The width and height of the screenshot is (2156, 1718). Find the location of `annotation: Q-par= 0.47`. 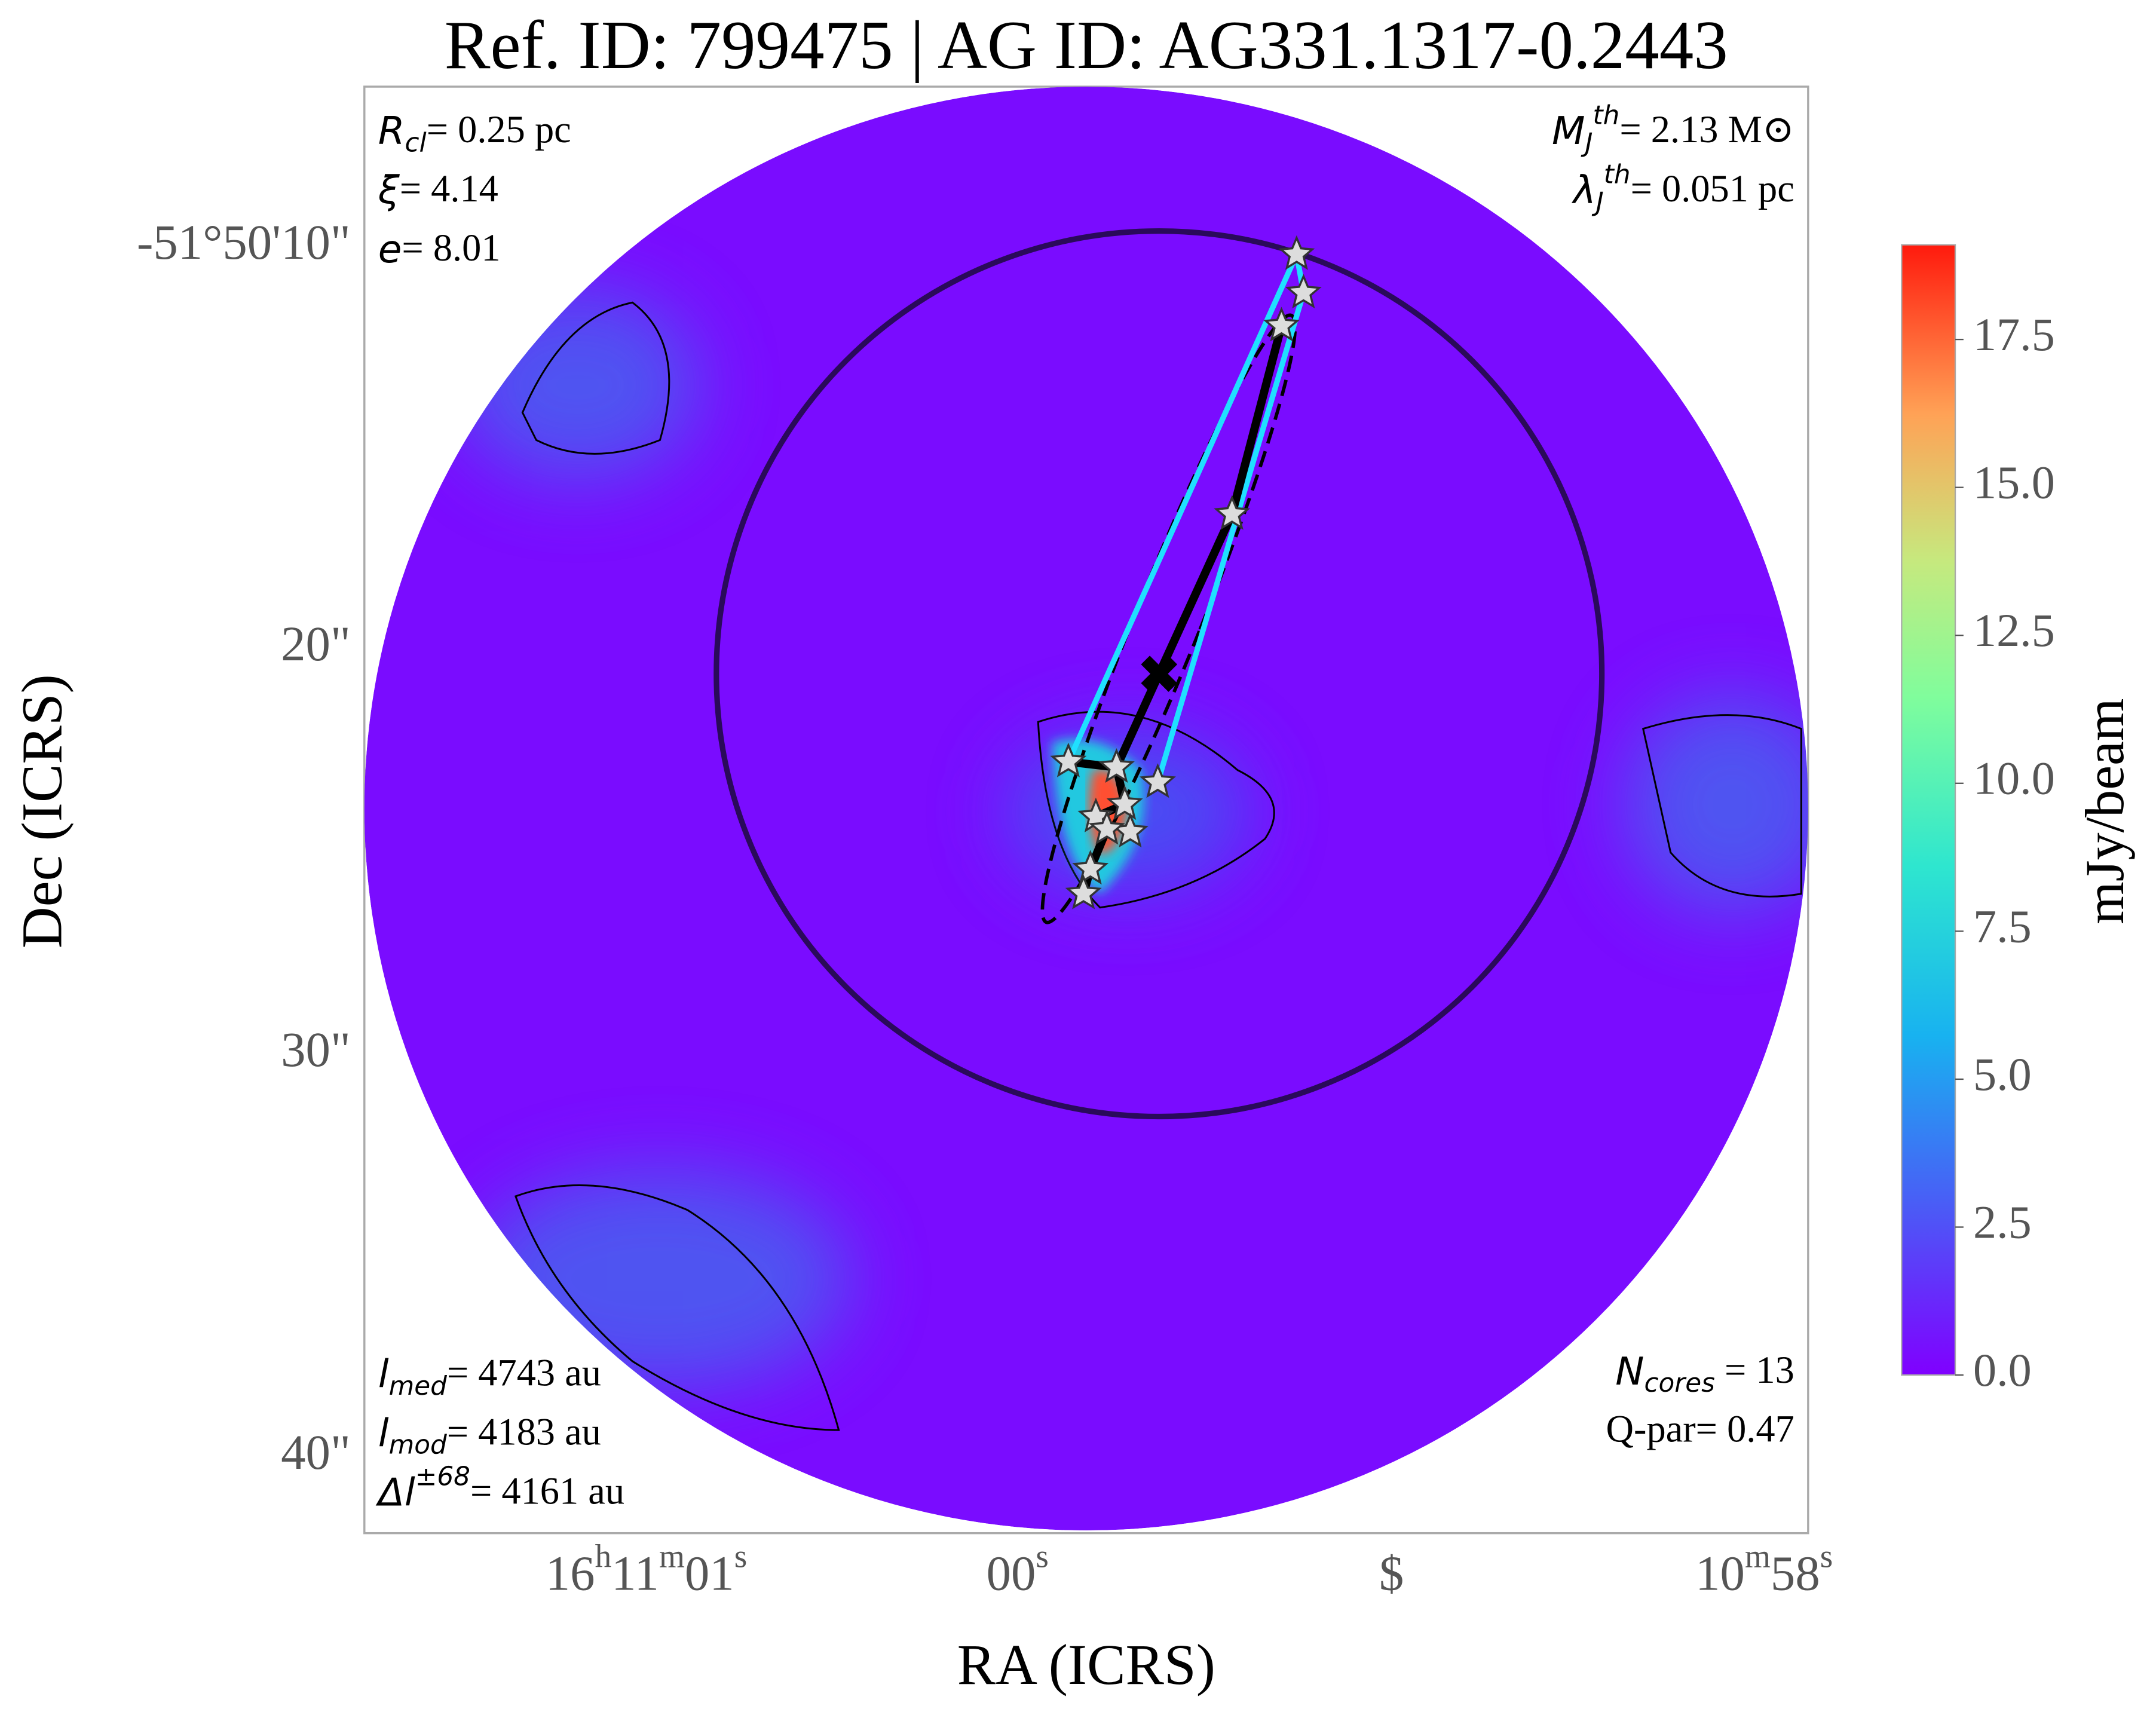

annotation: Q-par= 0.47 is located at coordinates (1700, 1428).